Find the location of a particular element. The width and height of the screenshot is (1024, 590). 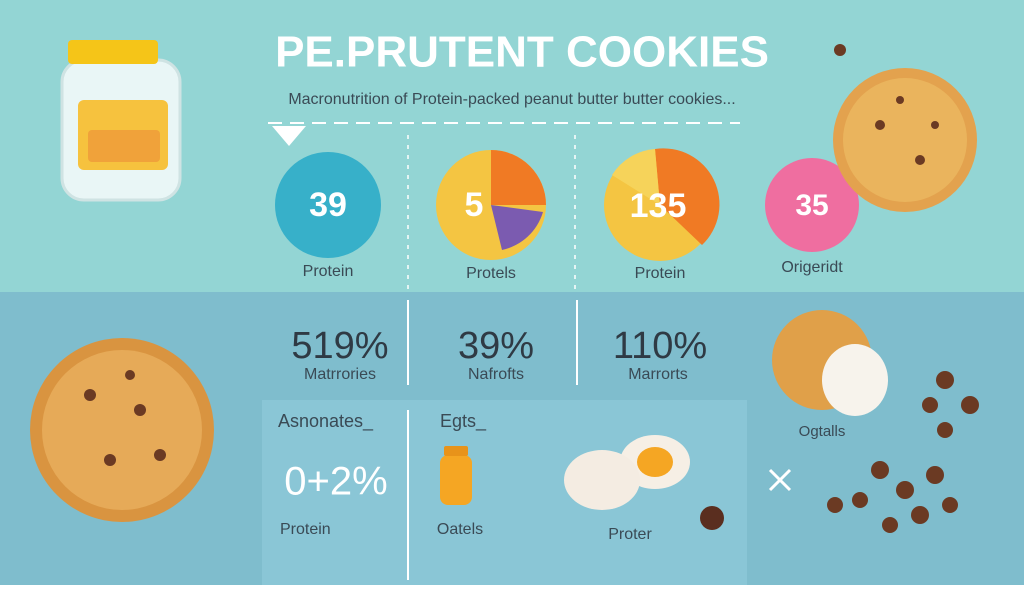

peanut-butter-jar is located at coordinates (121, 121).